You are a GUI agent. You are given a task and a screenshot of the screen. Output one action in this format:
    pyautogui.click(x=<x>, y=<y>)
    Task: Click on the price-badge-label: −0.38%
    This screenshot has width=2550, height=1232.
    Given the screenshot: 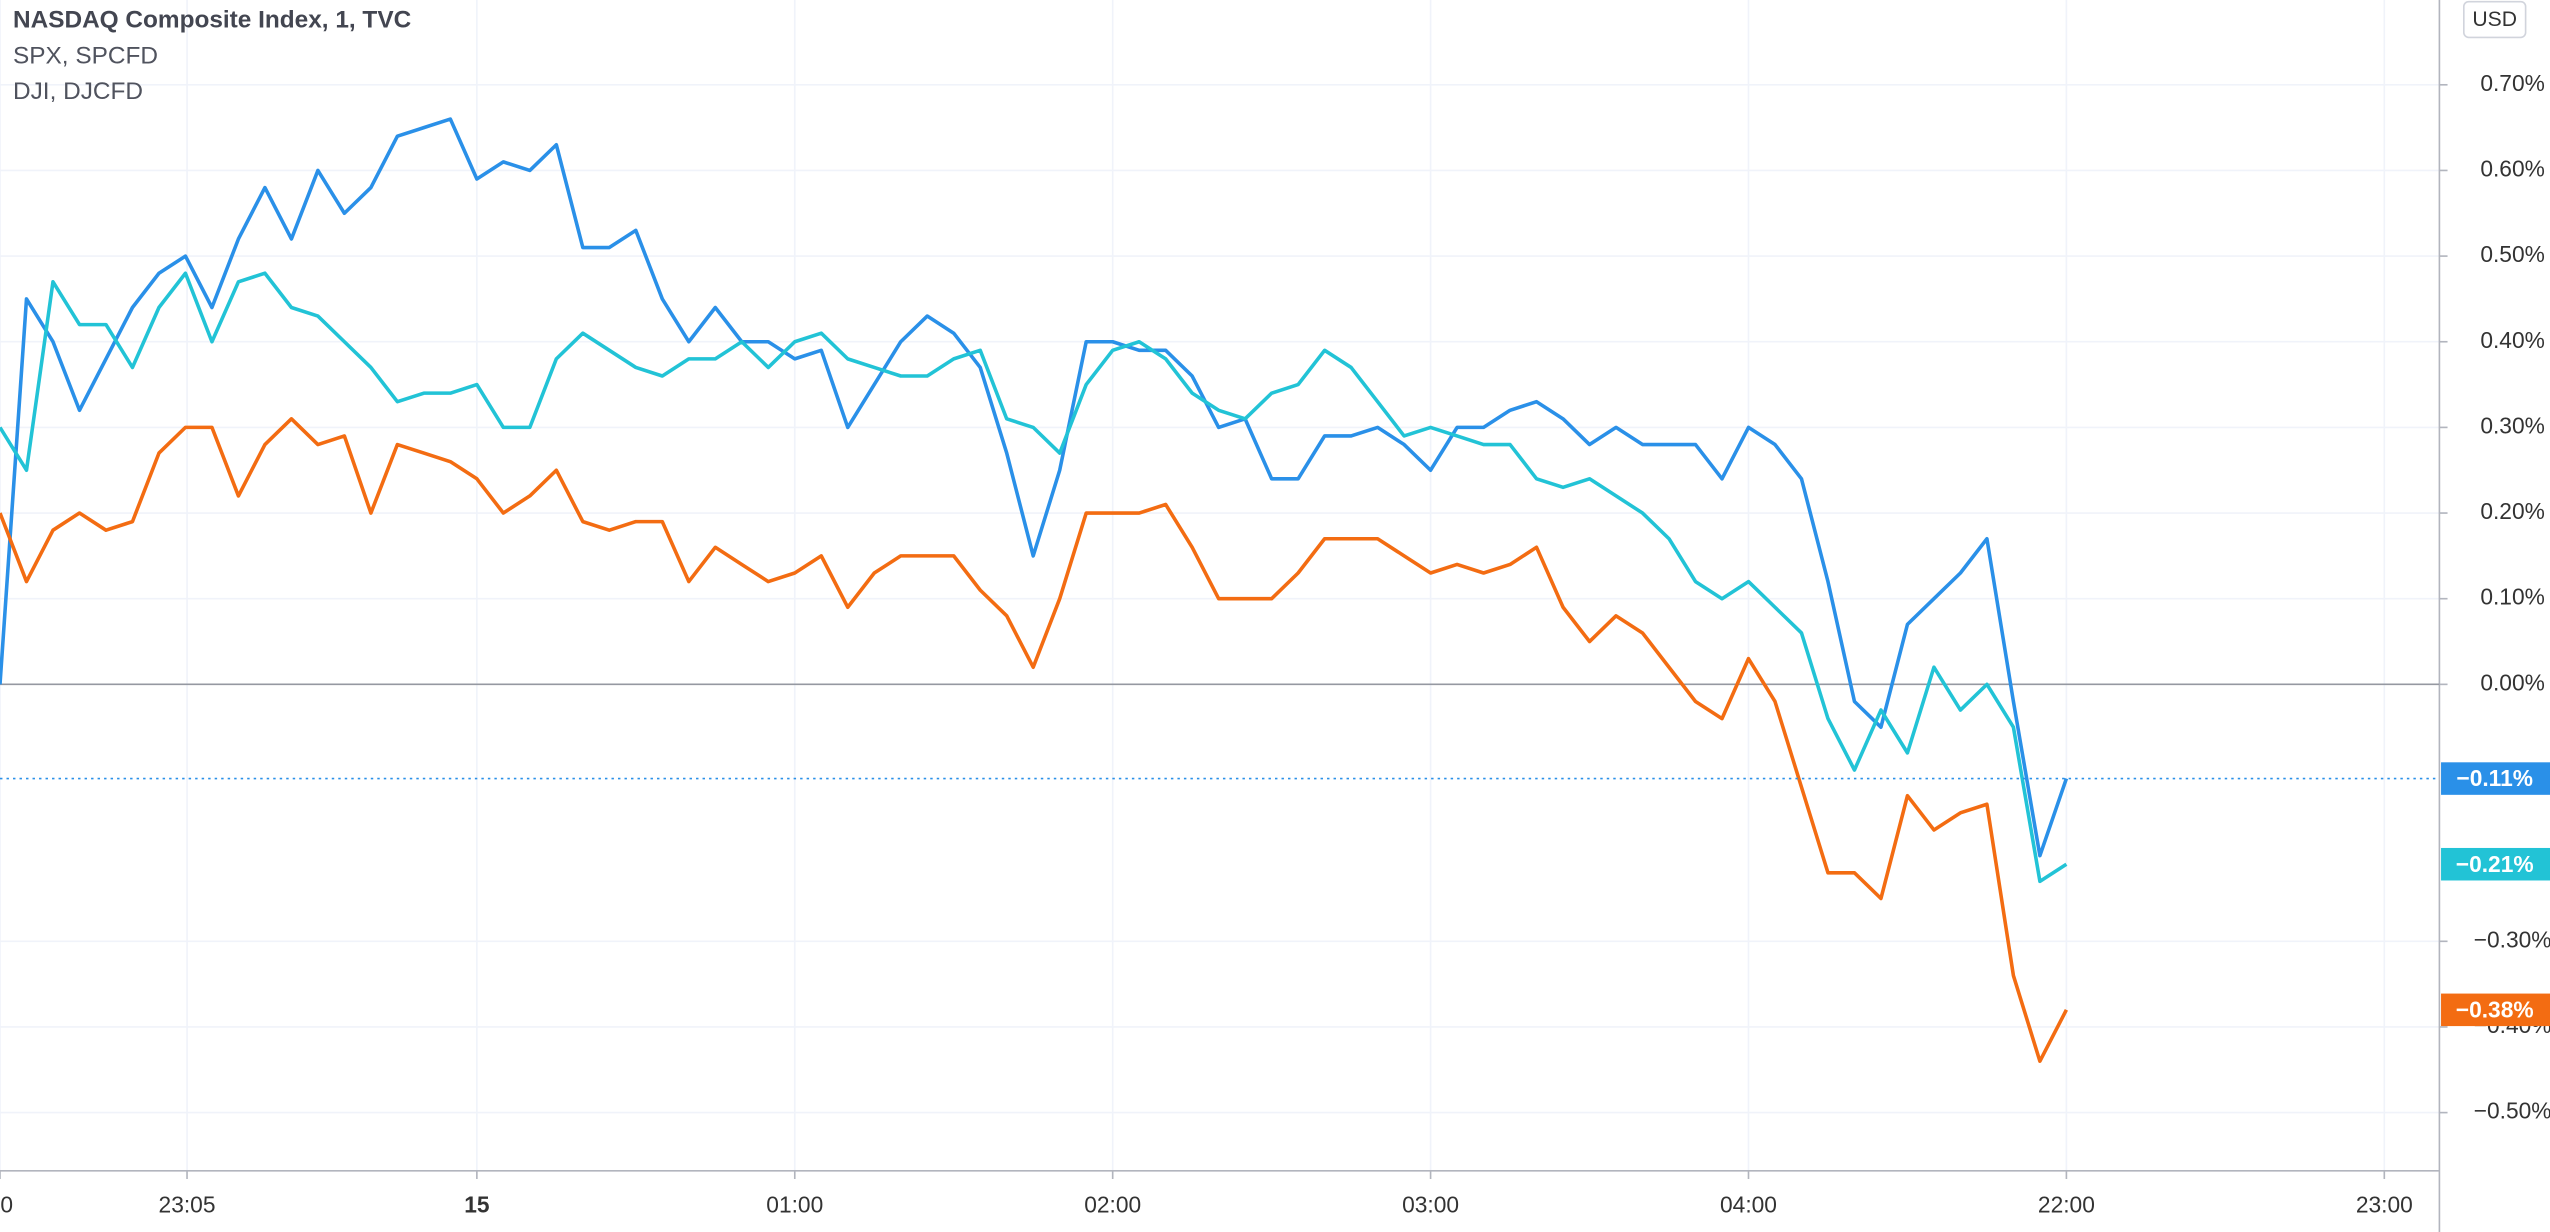 What is the action you would take?
    pyautogui.click(x=2495, y=1009)
    